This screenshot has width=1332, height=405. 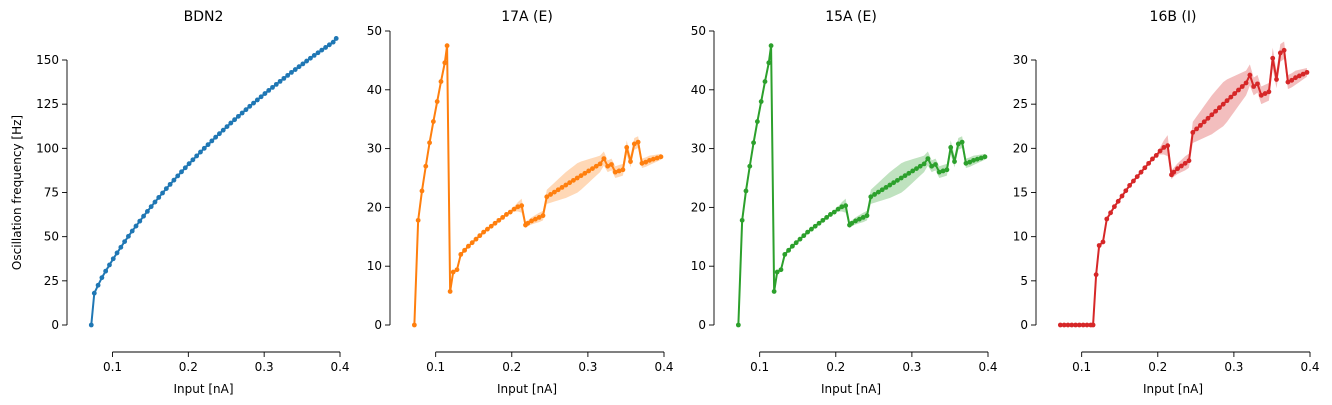 I want to click on y-tick-label: 0, so click(x=702, y=325).